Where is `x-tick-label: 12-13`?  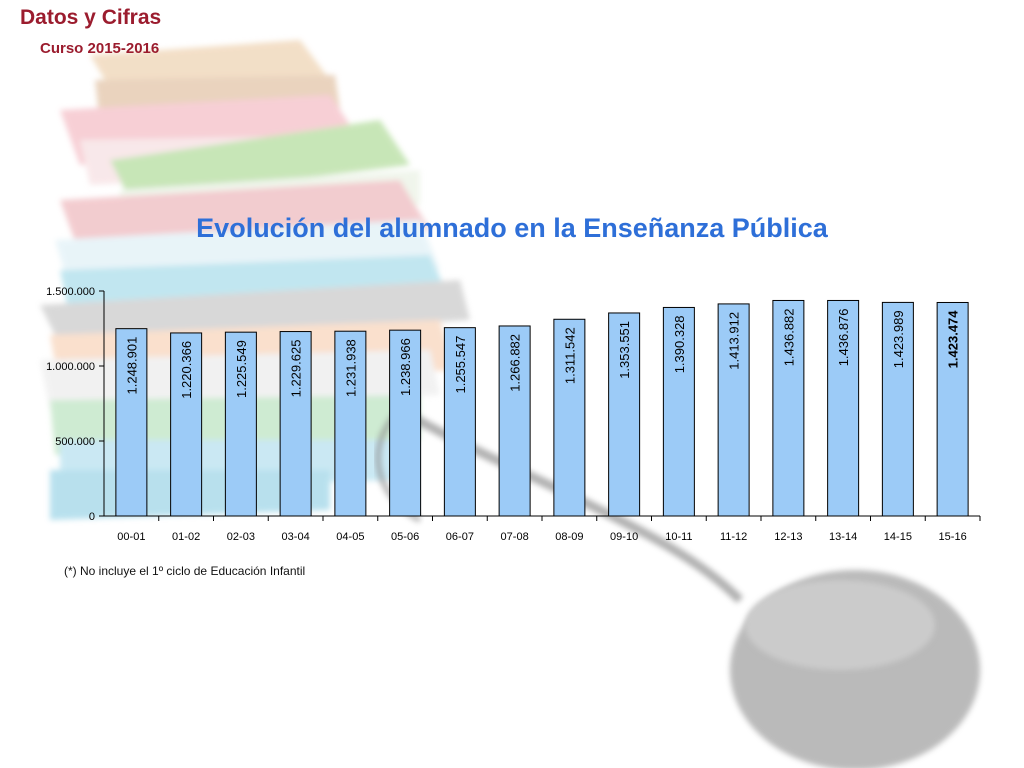 x-tick-label: 12-13 is located at coordinates (788, 537).